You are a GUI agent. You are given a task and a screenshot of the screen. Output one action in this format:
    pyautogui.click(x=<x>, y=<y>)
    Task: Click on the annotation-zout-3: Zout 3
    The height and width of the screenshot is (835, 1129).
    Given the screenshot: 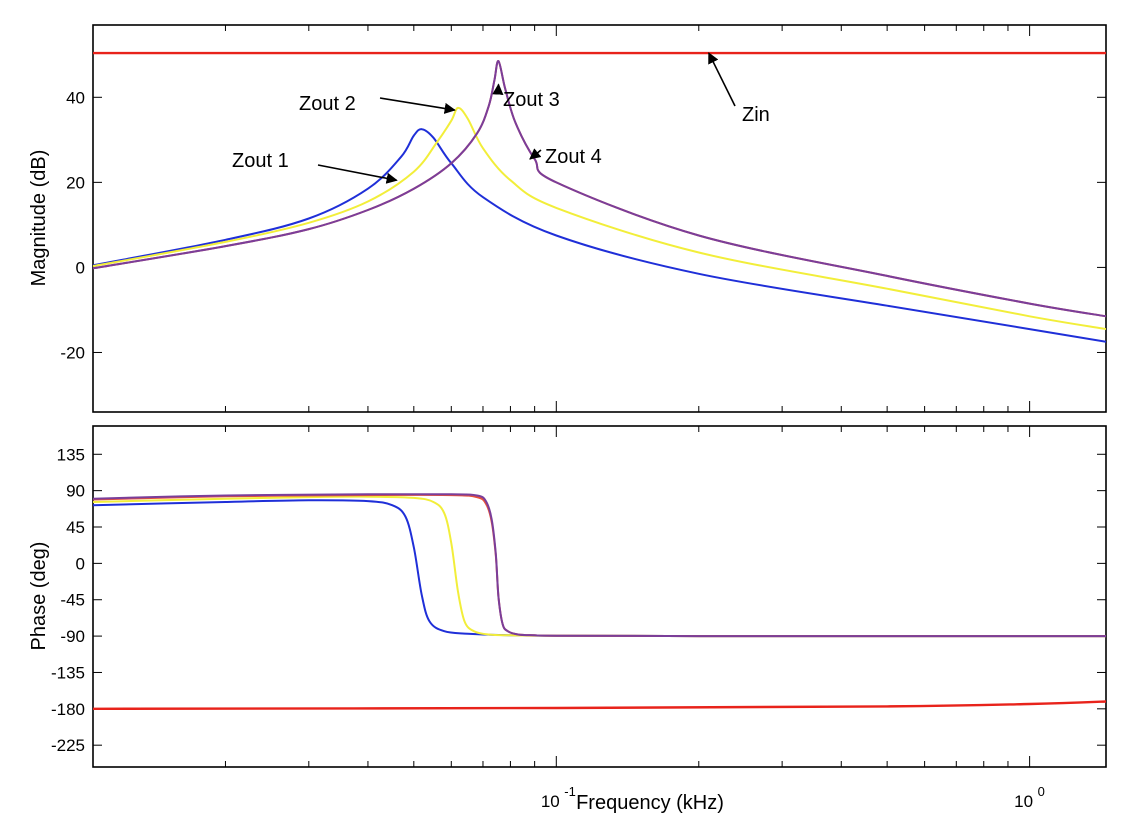 What is the action you would take?
    pyautogui.click(x=531, y=100)
    